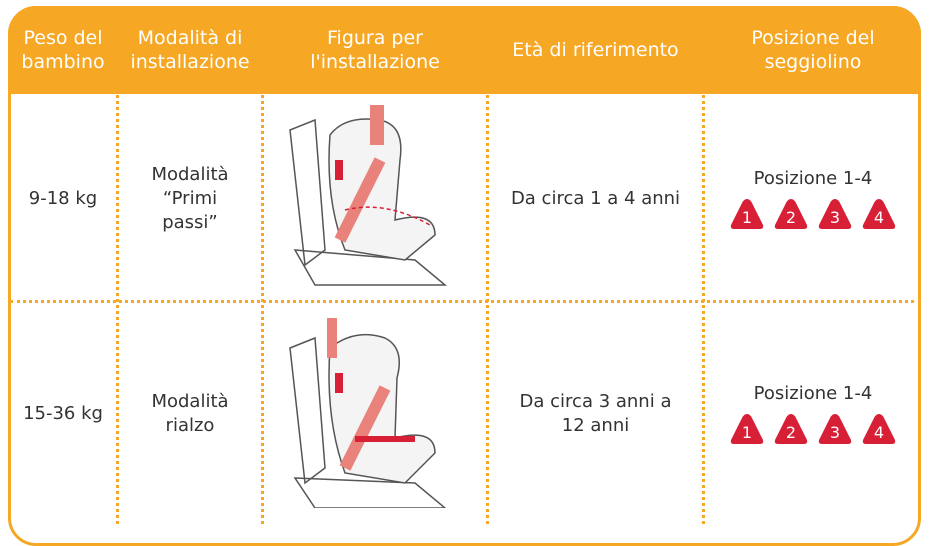  I want to click on age-cell: Da circa 3 anni a 12 anni, so click(595, 413).